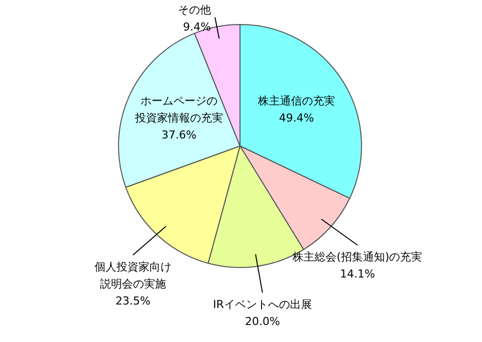 This screenshot has height=342, width=482. What do you see at coordinates (262, 305) in the screenshot?
I see `slice-label: IRイベントへの出展` at bounding box center [262, 305].